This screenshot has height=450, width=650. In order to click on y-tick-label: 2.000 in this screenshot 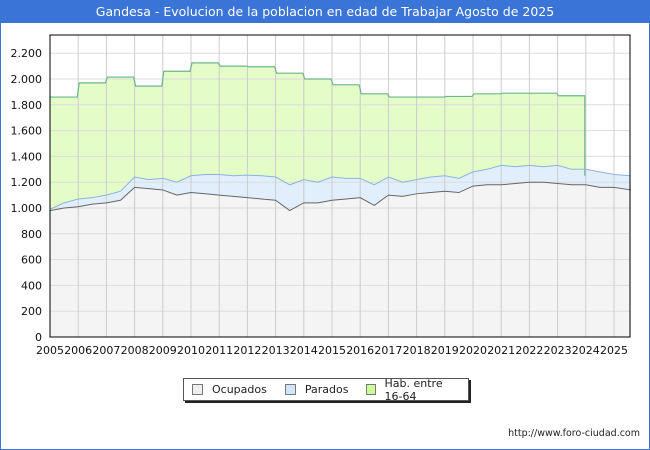, I will do `click(27, 79)`.